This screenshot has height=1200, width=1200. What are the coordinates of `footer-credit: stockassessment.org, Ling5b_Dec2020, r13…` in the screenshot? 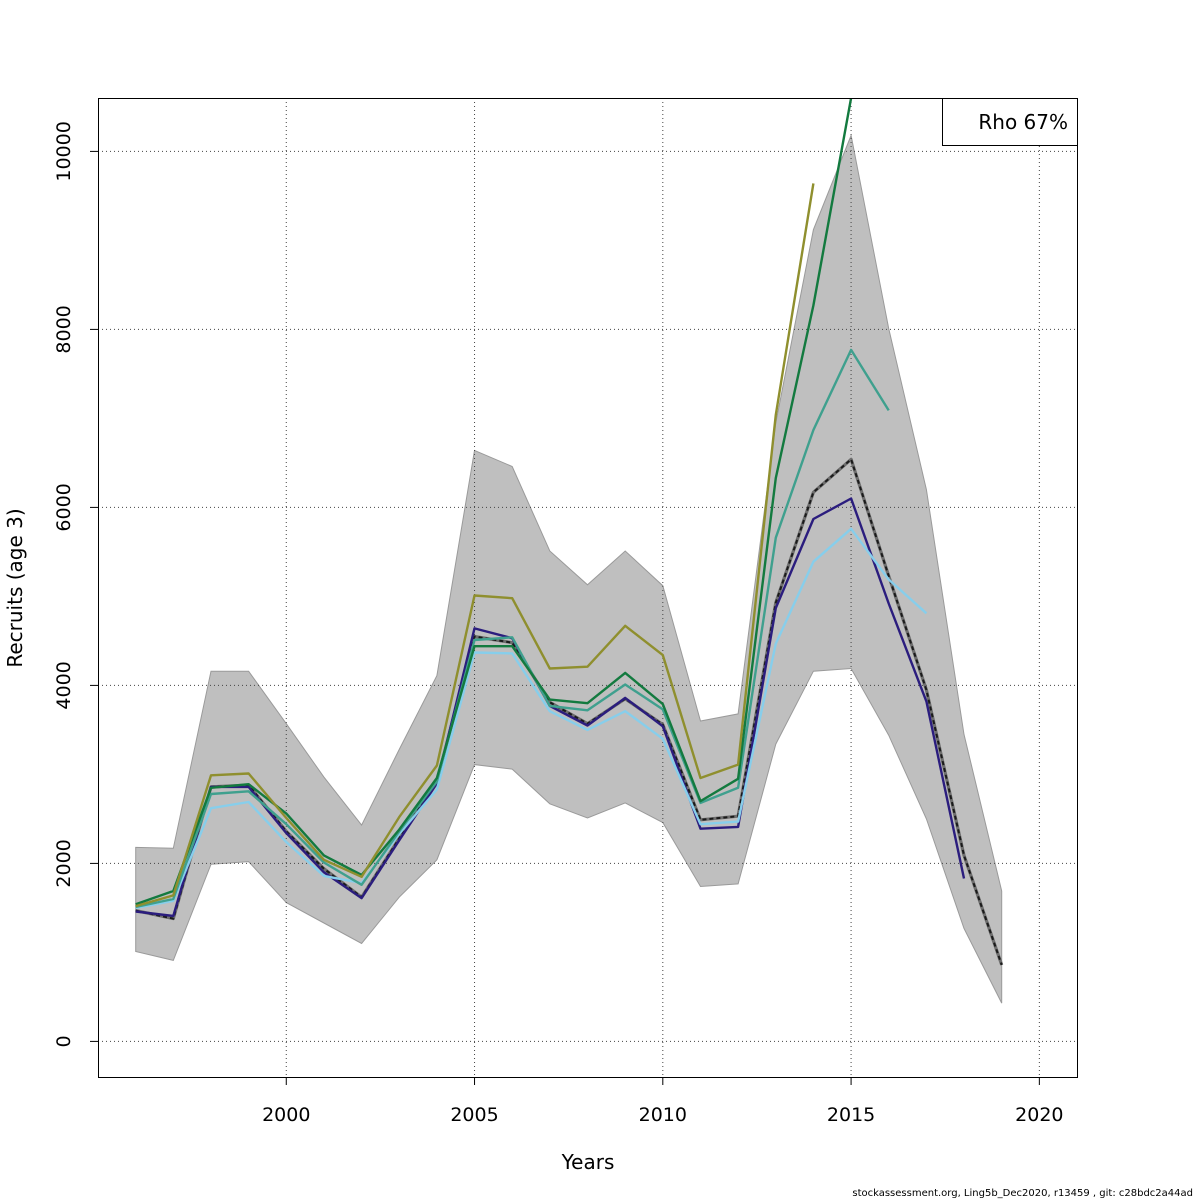 It's located at (1022, 1193).